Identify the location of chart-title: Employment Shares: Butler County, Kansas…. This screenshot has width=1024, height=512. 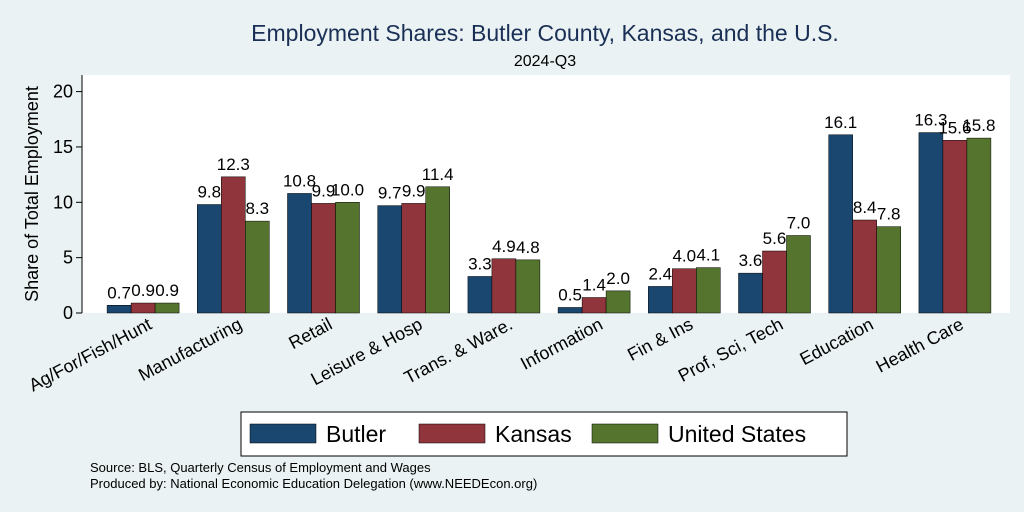
(545, 33).